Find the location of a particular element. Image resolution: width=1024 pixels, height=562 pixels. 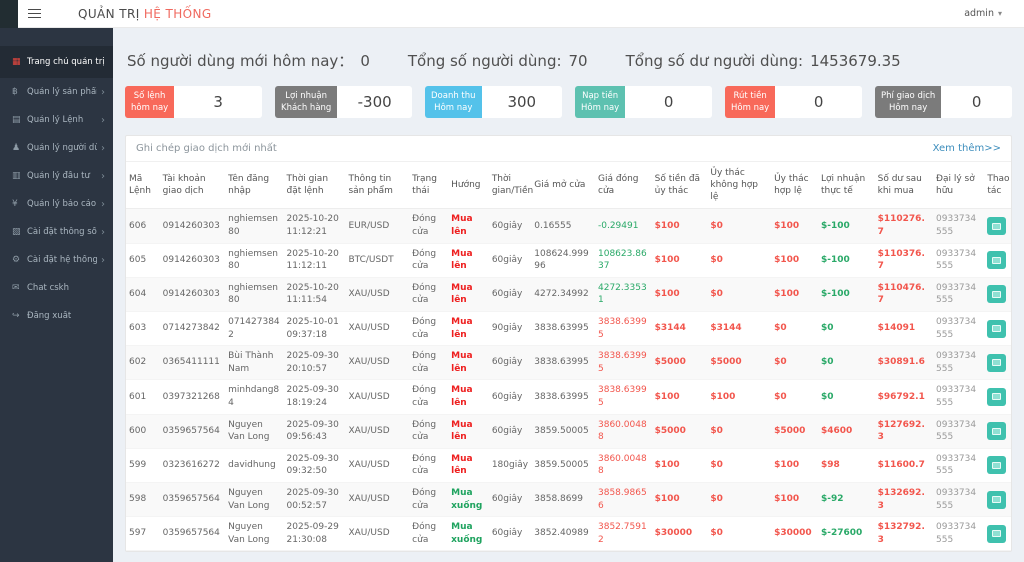

cell-username: nghiemsen80 is located at coordinates (254, 294).